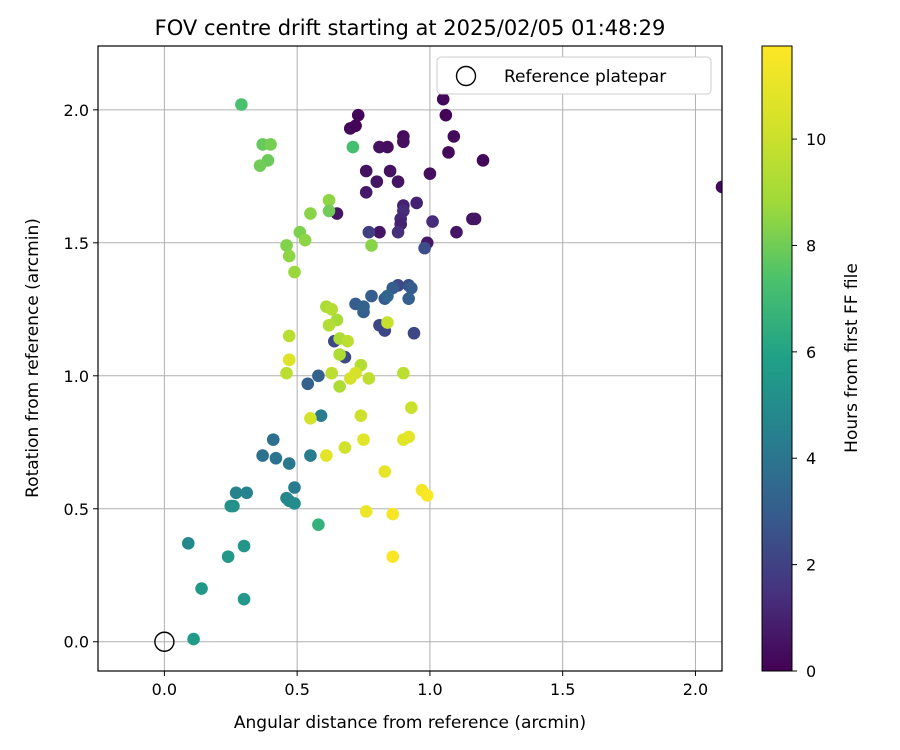 Image resolution: width=900 pixels, height=750 pixels. Describe the element at coordinates (816, 139) in the screenshot. I see `colorbar-tick-label: 10` at that location.